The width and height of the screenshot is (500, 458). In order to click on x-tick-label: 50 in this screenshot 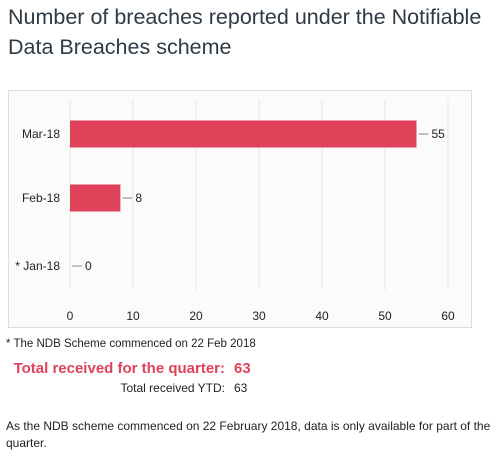, I will do `click(385, 316)`.